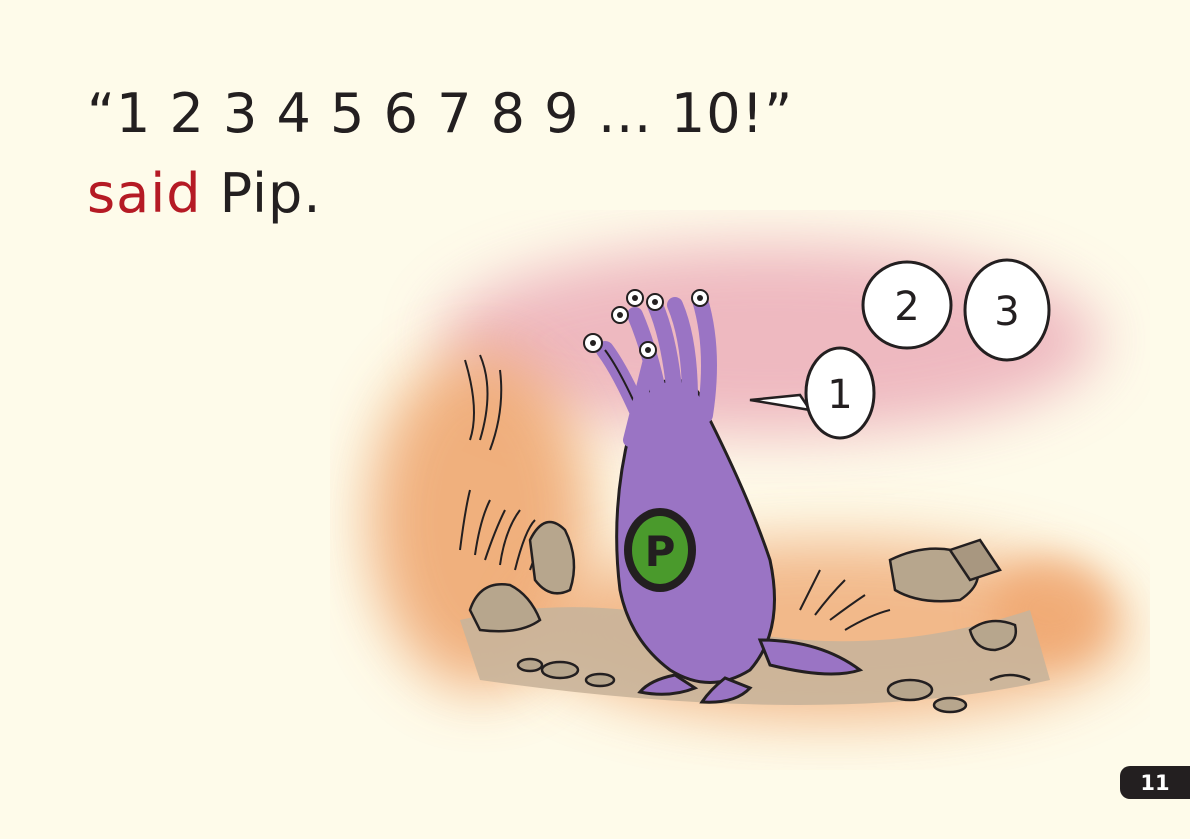  What do you see at coordinates (1155, 782) in the screenshot?
I see `page-number-badge: 11` at bounding box center [1155, 782].